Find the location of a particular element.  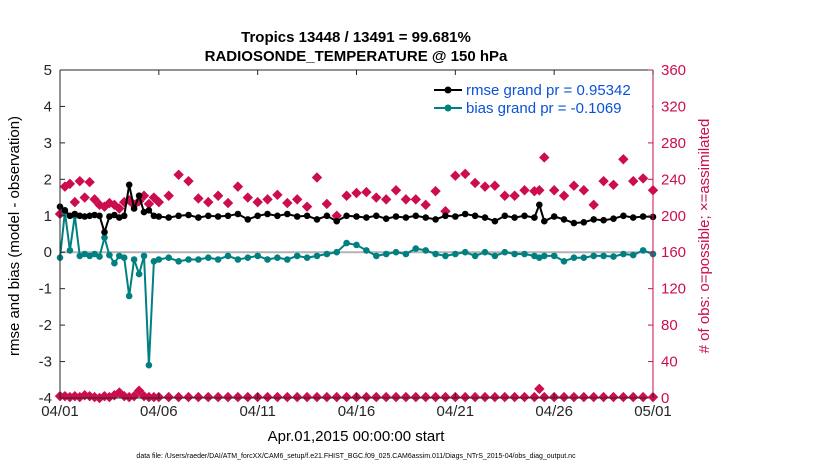

chart-title: Tropics 13448 / 13491 = 99.681% is located at coordinates (356, 37).